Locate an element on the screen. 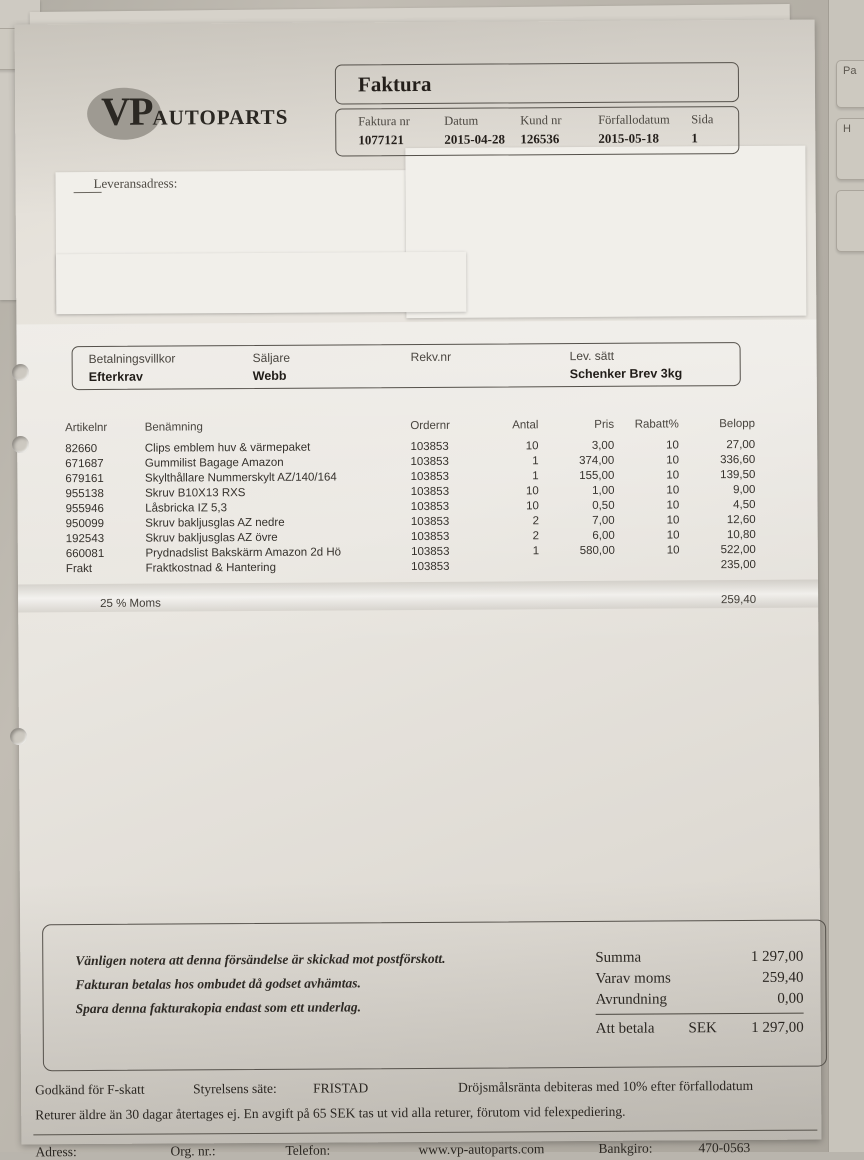 This screenshot has width=864, height=1160. footer-org-label: Org. nr.: is located at coordinates (227, 1151).